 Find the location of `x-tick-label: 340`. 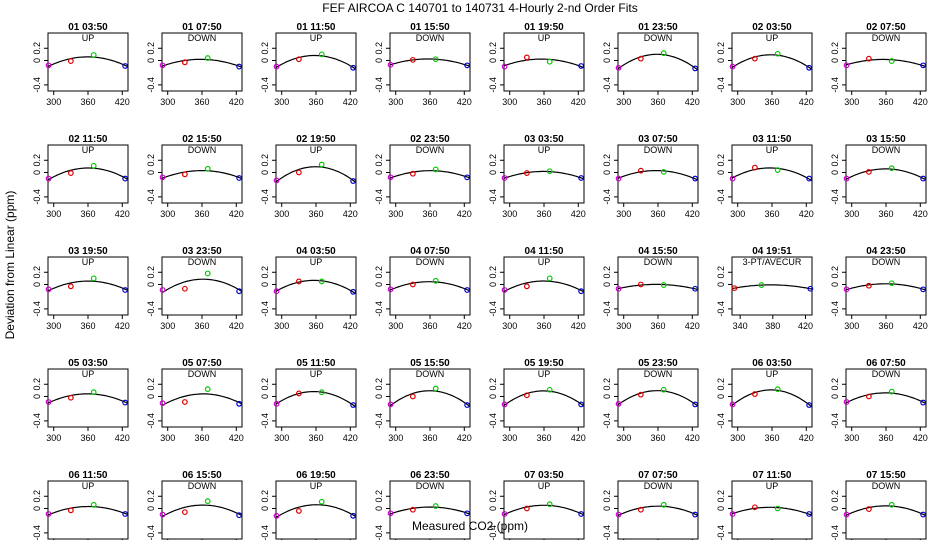

x-tick-label: 340 is located at coordinates (740, 326).